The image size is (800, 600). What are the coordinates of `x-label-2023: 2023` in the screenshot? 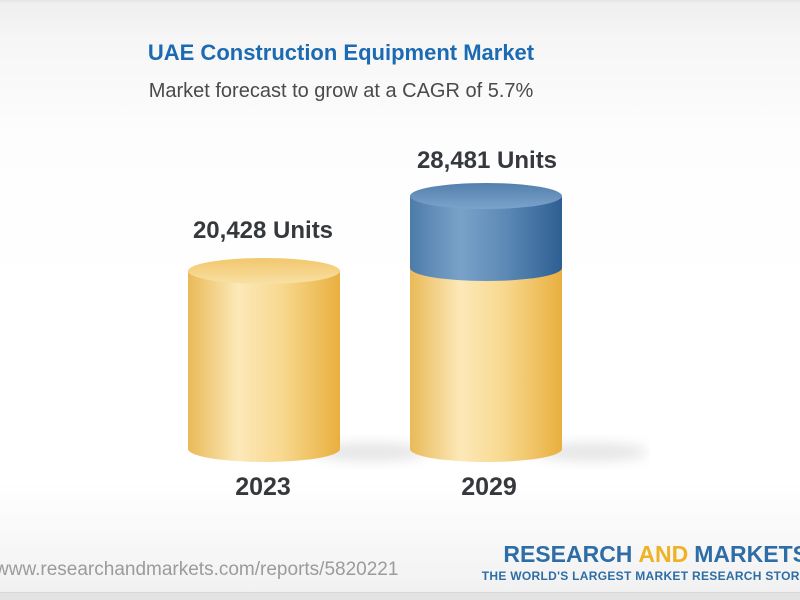 It's located at (263, 487).